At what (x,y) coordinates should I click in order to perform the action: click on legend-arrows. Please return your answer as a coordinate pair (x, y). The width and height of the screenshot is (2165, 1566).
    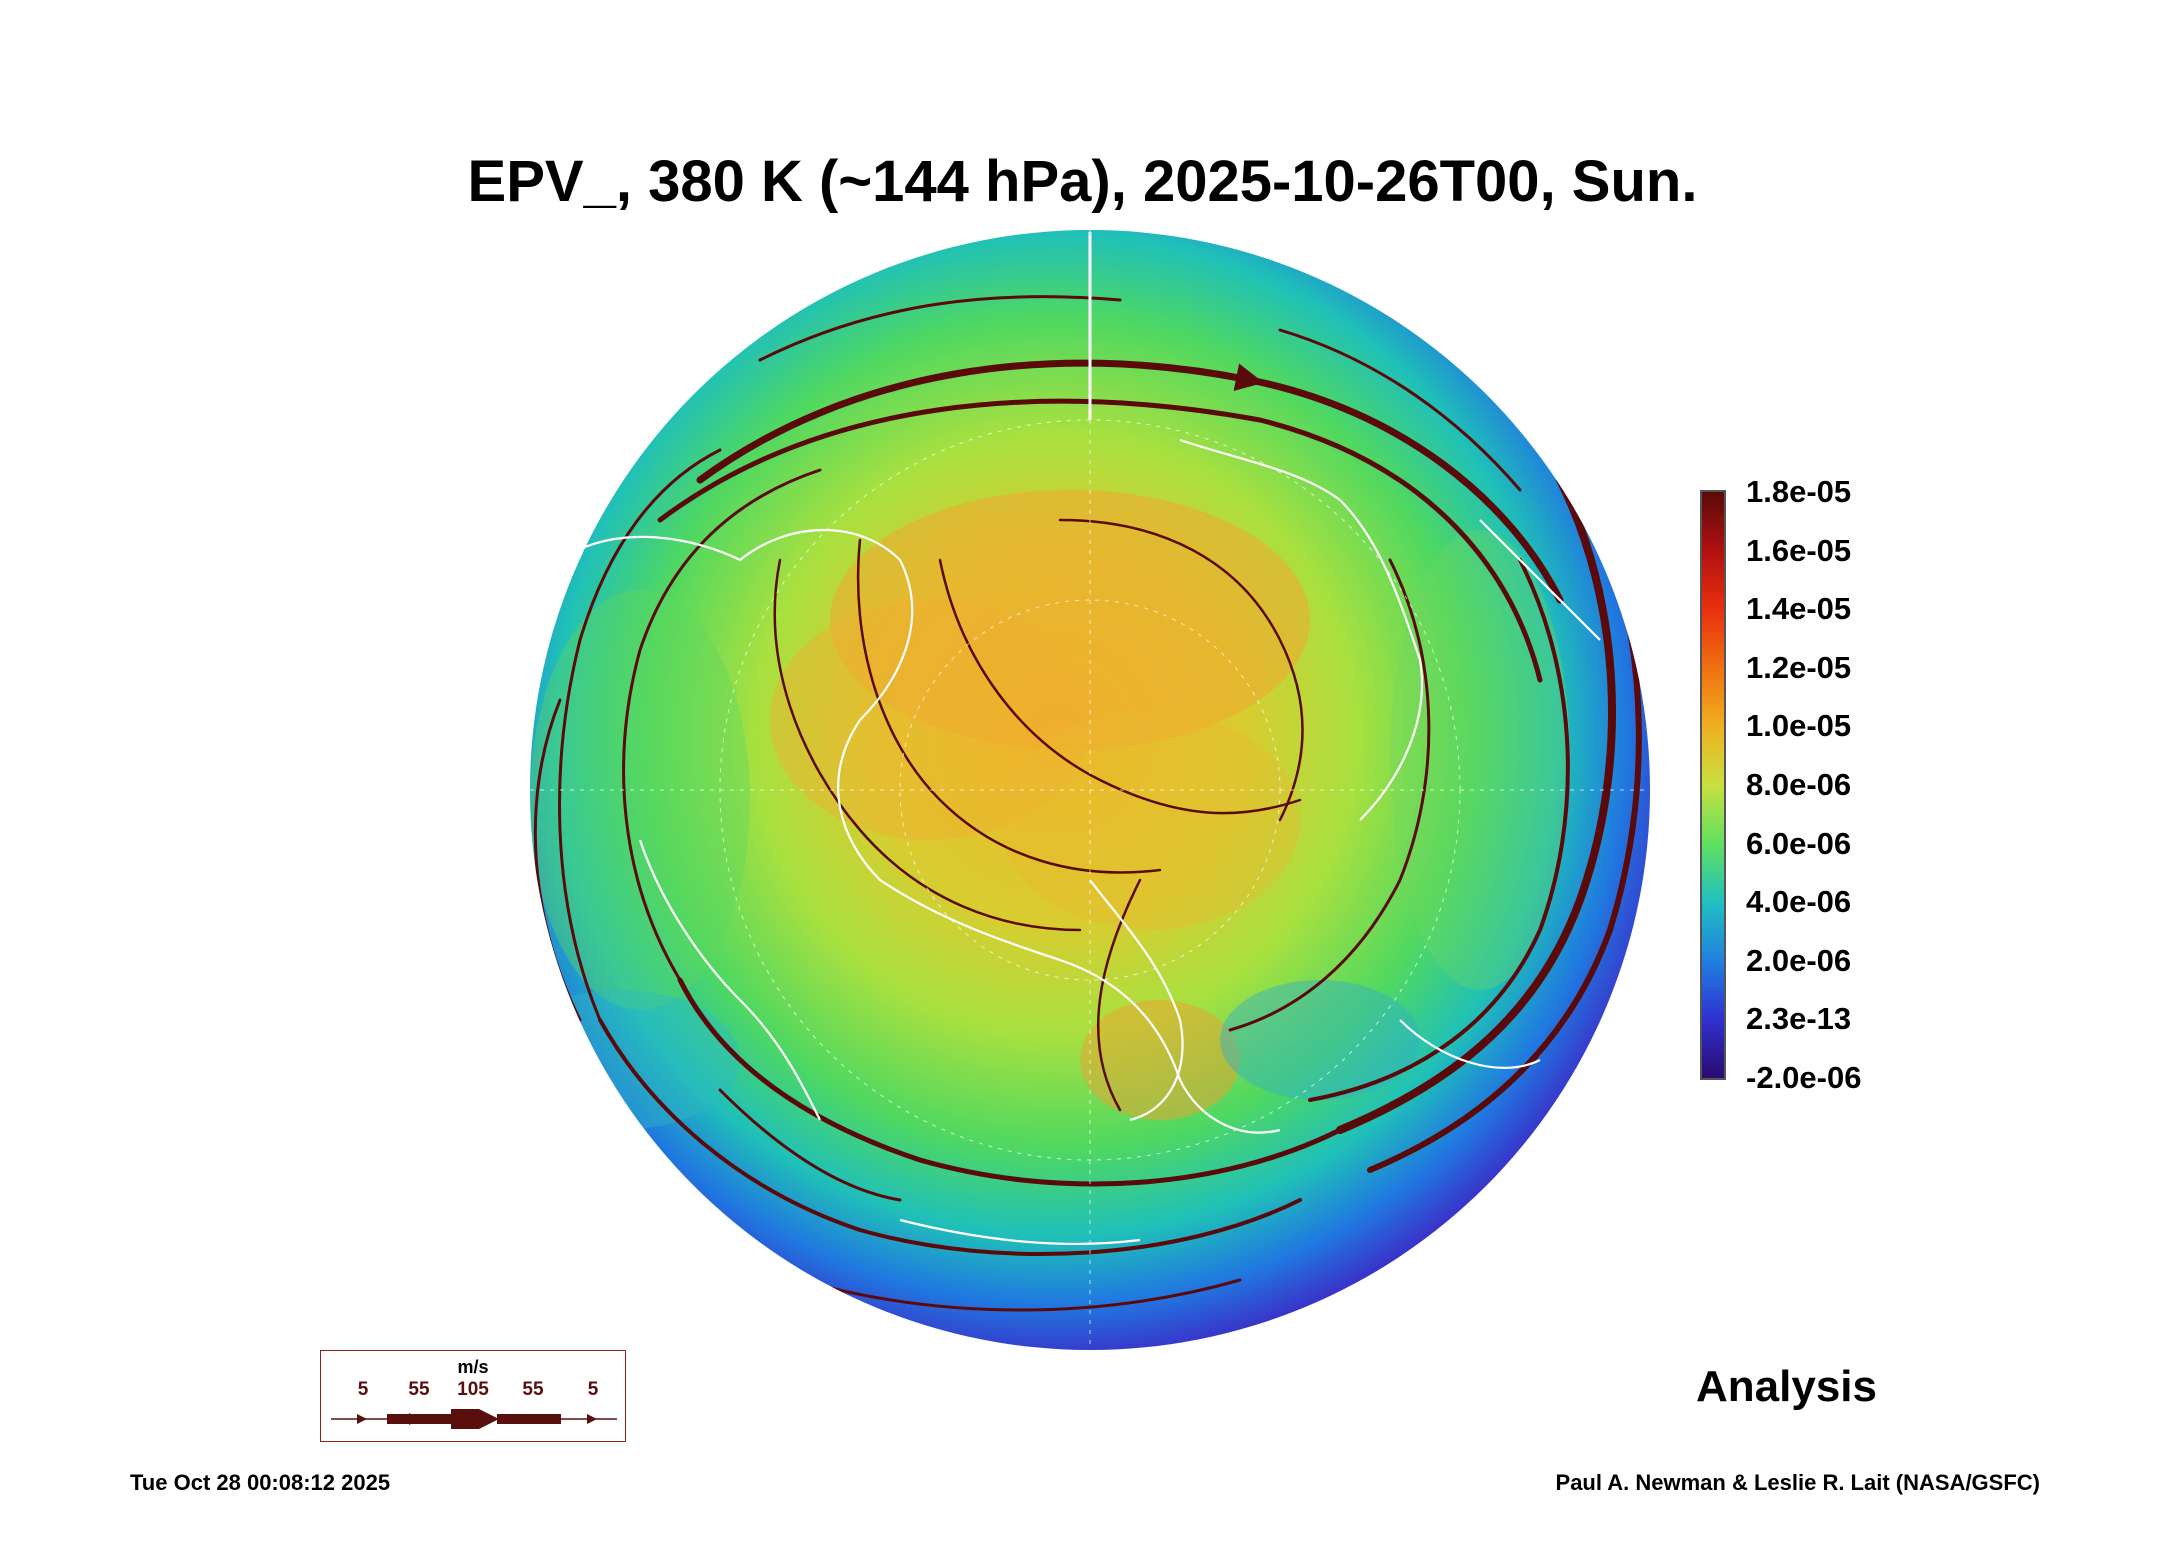
    Looking at the image, I should click on (474, 1419).